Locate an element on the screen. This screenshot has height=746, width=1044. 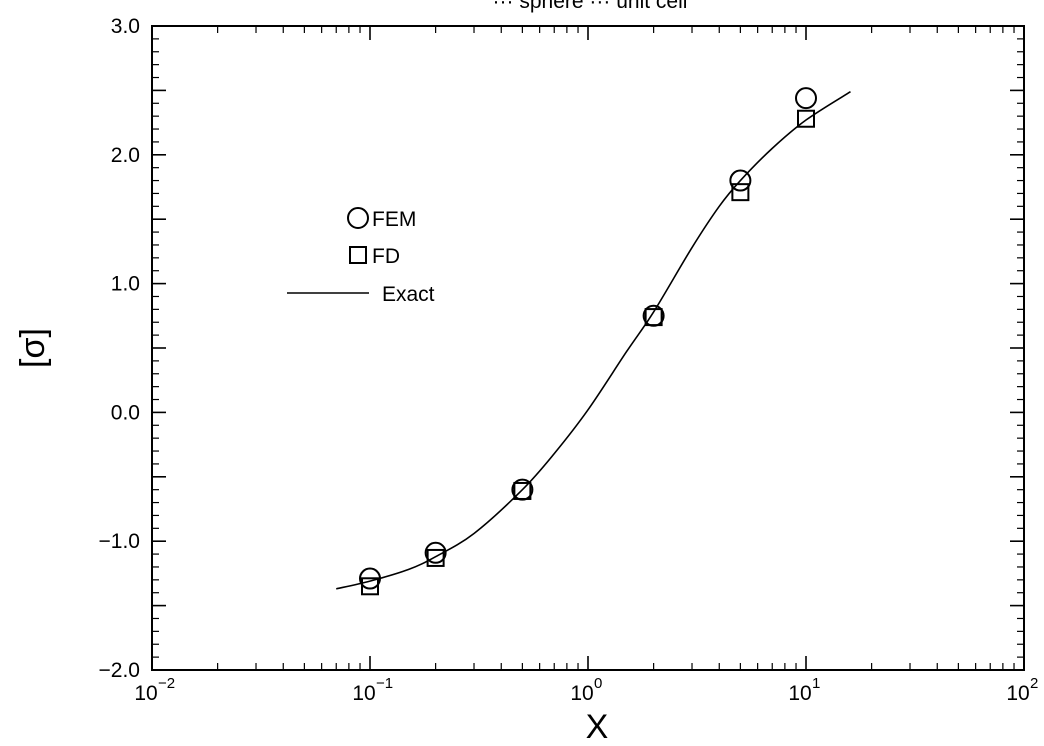
y-axis-title: [σ] is located at coordinates (33, 348).